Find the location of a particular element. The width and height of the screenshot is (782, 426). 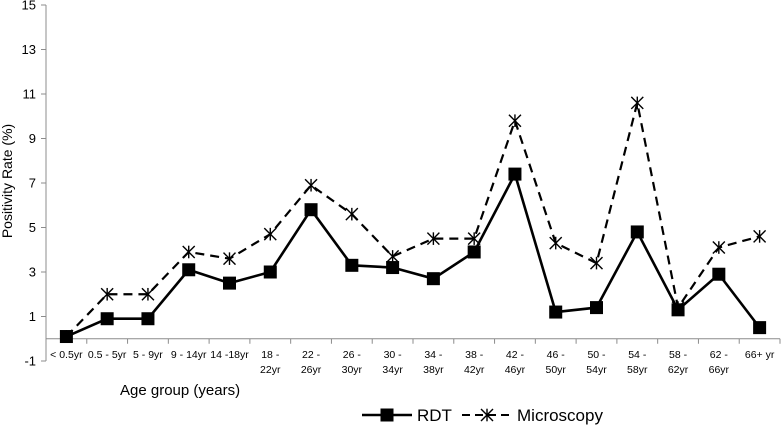

x-tick-label-line: 54yr is located at coordinates (596, 370).